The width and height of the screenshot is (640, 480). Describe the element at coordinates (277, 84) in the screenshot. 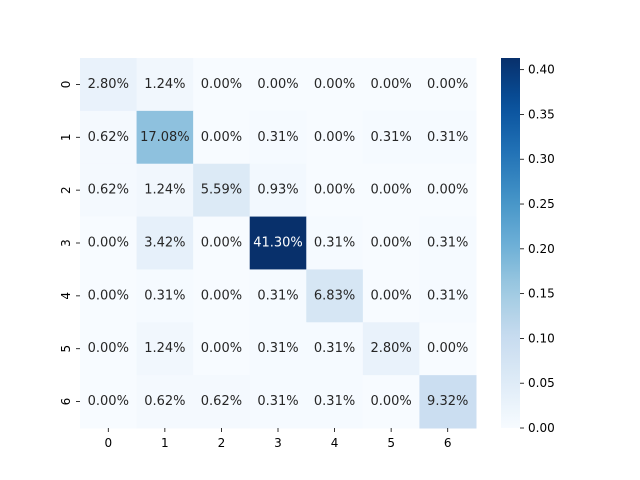

I see `cell-label-0-3: 0.00%` at that location.